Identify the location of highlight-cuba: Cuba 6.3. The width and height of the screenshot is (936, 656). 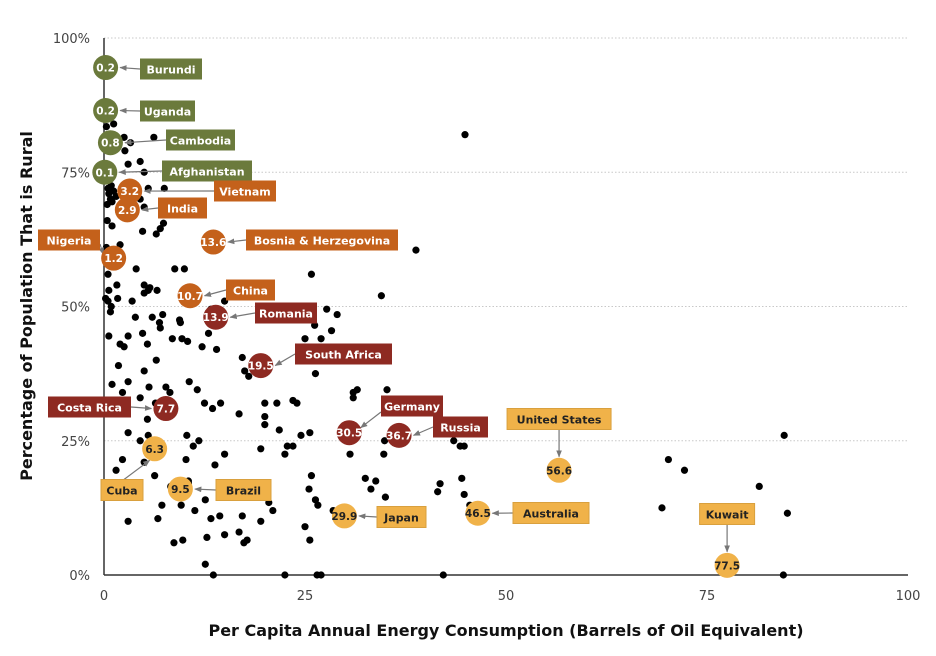
(134, 468).